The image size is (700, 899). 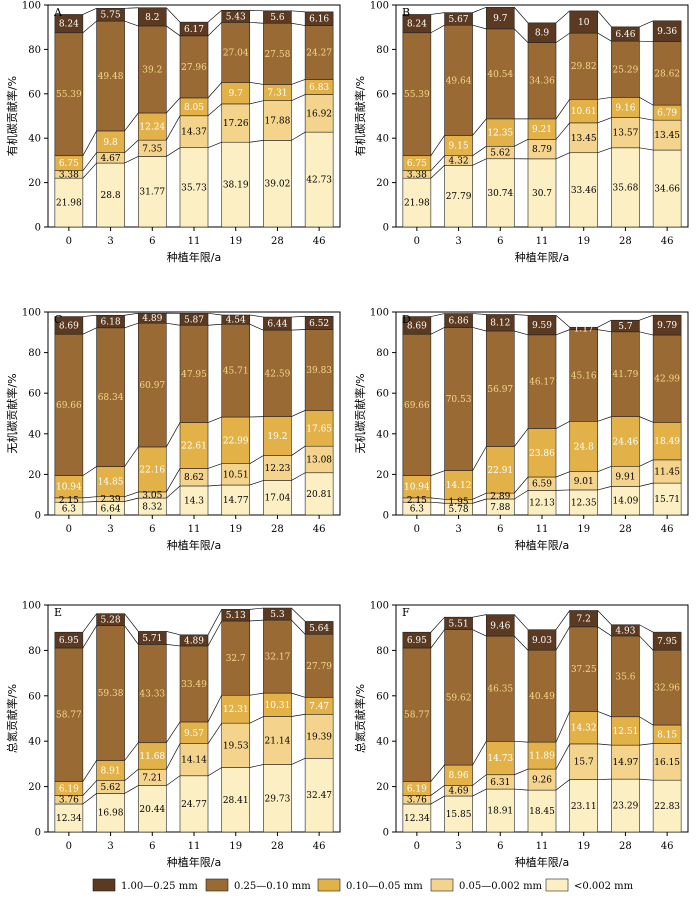 What do you see at coordinates (236, 372) in the screenshot?
I see `data-label: 45.71` at bounding box center [236, 372].